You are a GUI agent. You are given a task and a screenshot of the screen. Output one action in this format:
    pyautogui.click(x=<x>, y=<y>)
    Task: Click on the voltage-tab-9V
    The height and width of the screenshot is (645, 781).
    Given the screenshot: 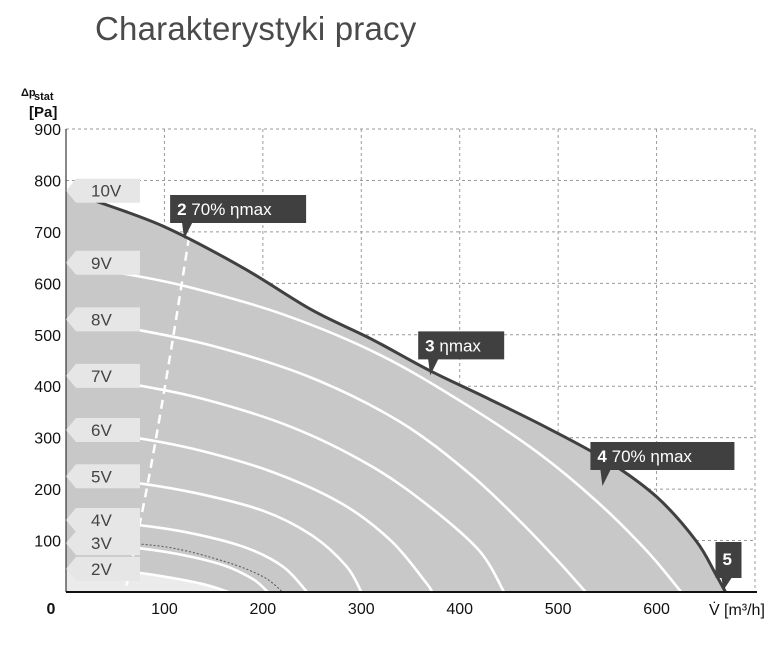 What is the action you would take?
    pyautogui.click(x=103, y=262)
    